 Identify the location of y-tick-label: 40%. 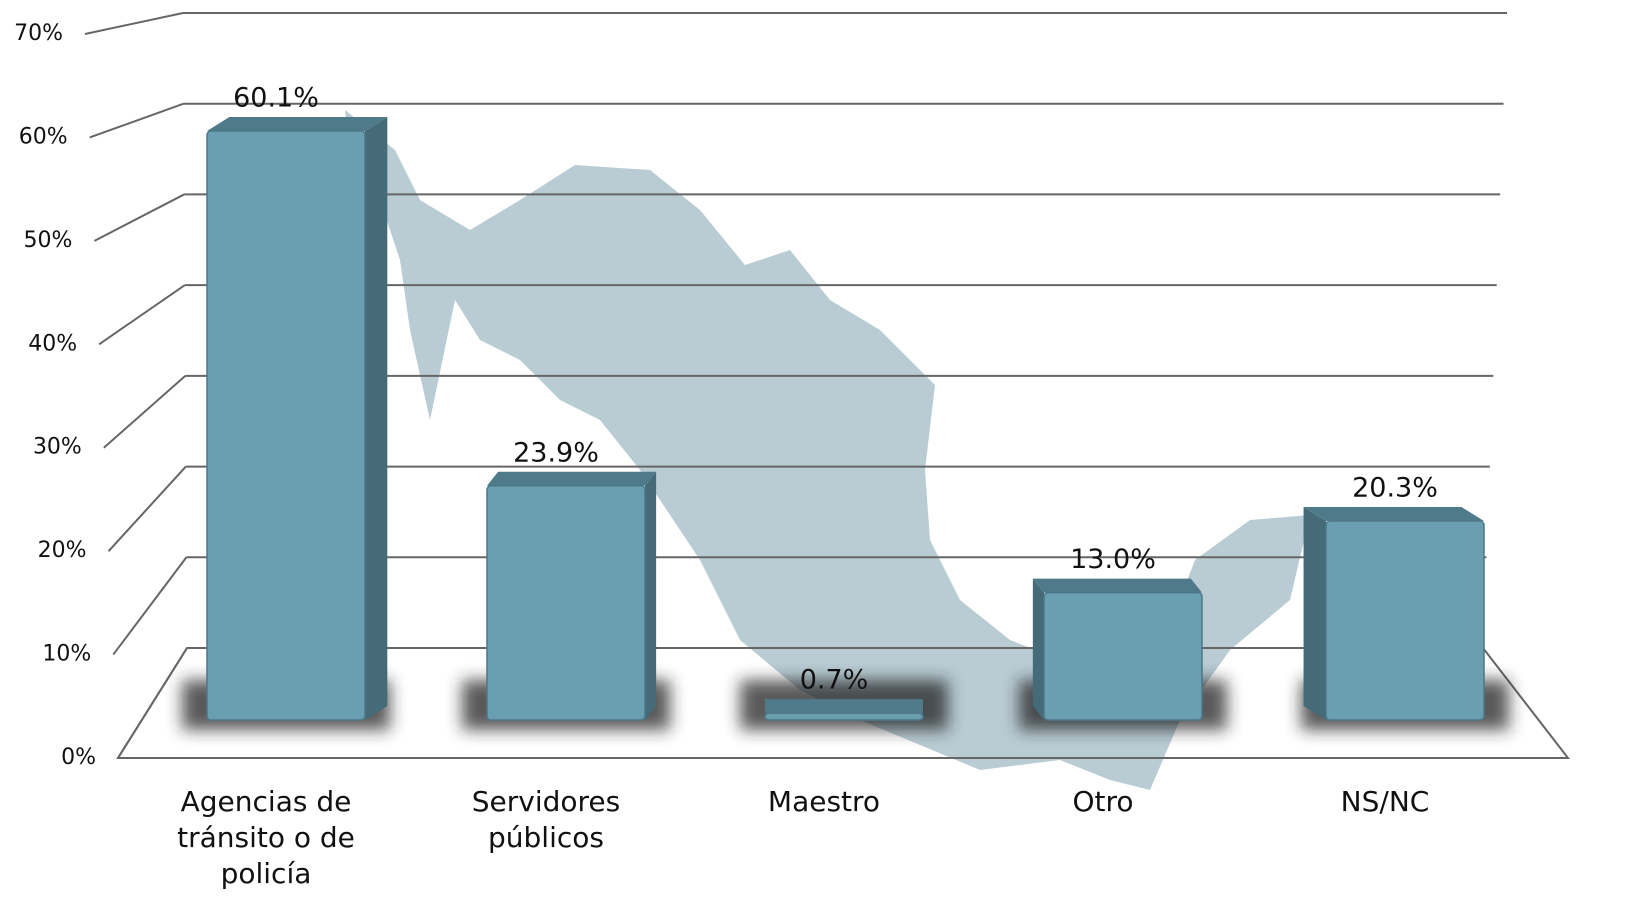
(52, 343).